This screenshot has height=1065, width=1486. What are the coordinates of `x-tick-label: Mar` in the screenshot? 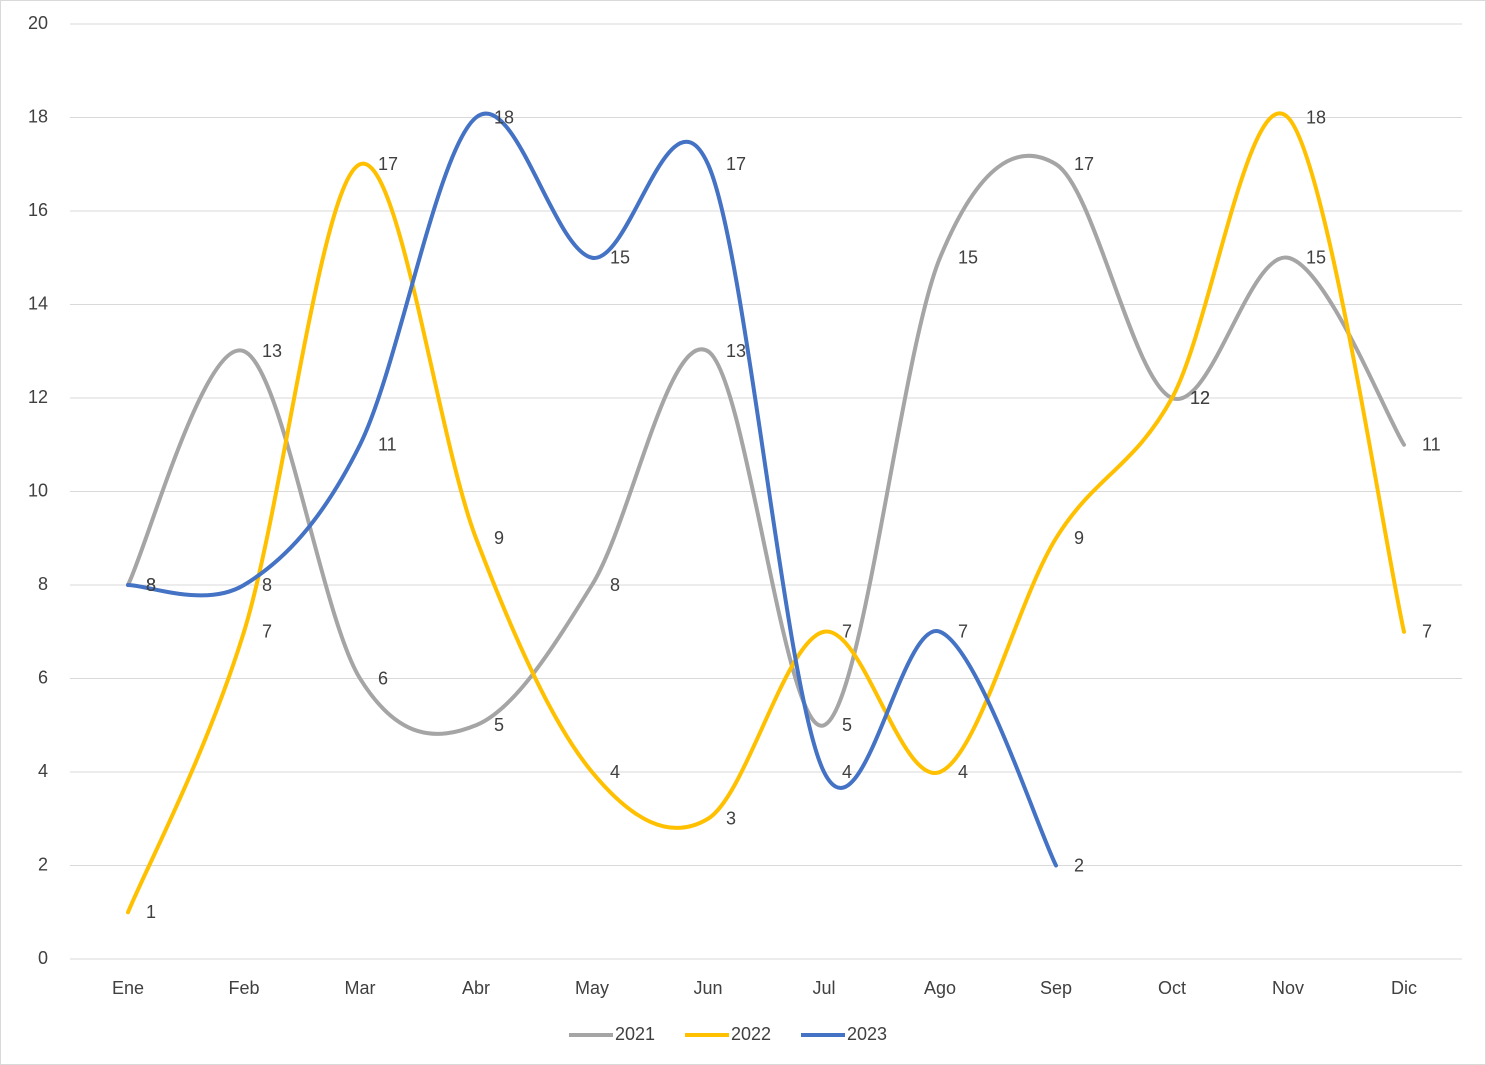 It's located at (360, 988).